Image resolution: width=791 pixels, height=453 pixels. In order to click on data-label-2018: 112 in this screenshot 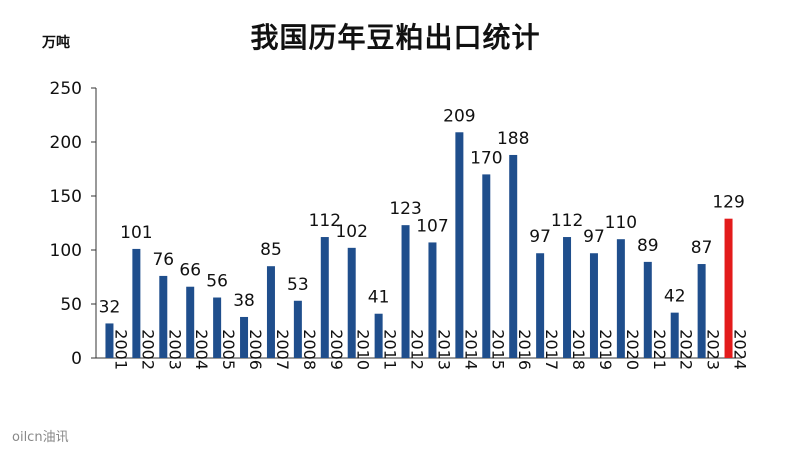, I will do `click(567, 221)`.